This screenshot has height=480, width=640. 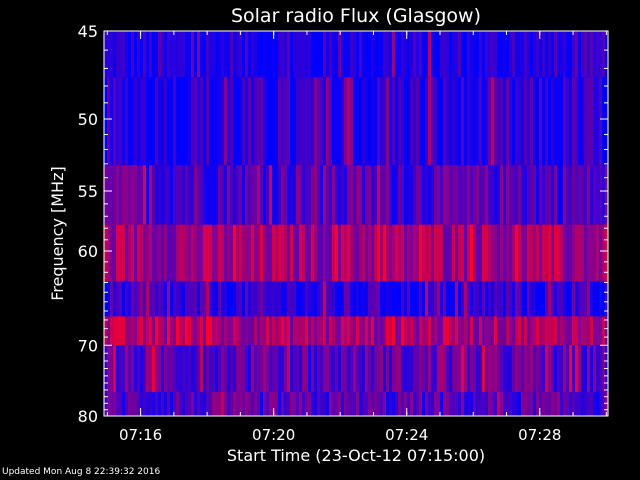 I want to click on heatmap-band, so click(x=356, y=195).